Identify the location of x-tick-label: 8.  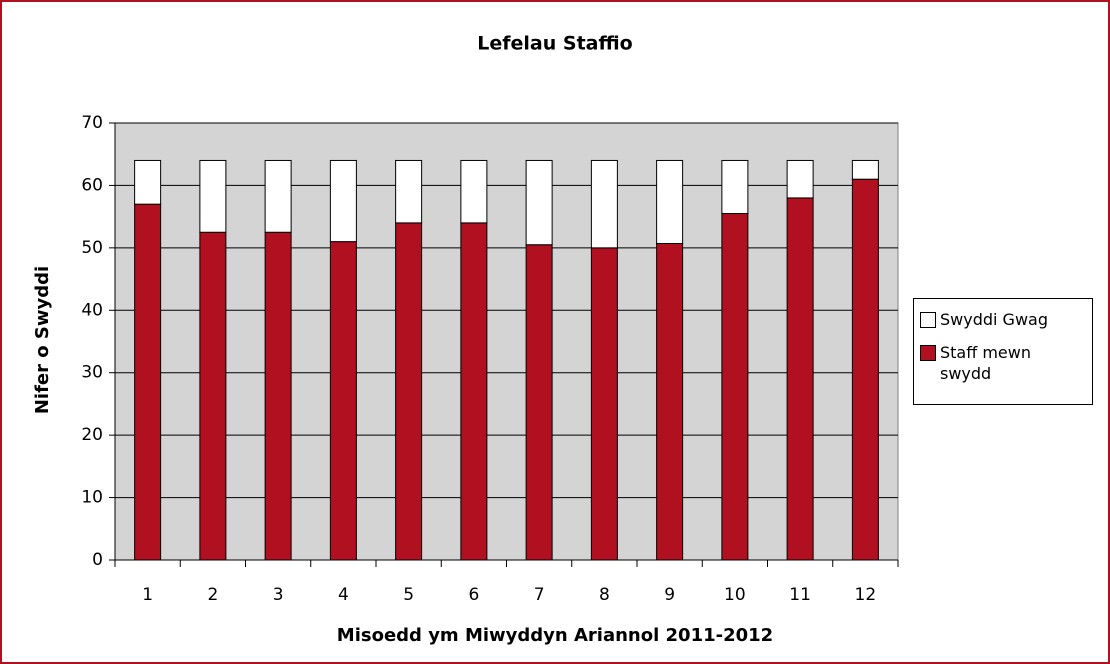
(604, 595).